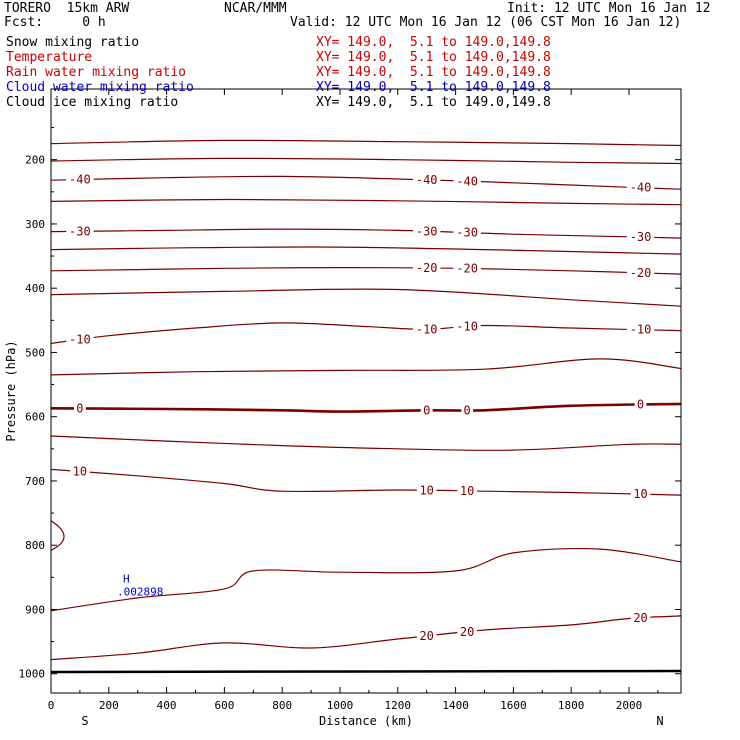 This screenshot has height=740, width=740. What do you see at coordinates (35, 160) in the screenshot?
I see `y-tick-label: 200` at bounding box center [35, 160].